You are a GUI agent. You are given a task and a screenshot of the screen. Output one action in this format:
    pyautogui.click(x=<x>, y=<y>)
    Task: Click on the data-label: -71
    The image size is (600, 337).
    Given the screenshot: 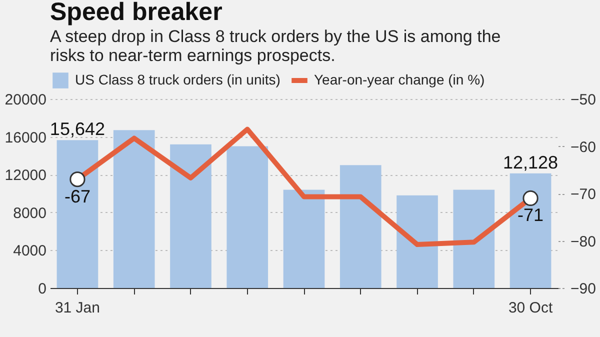 What is the action you would take?
    pyautogui.click(x=531, y=215)
    